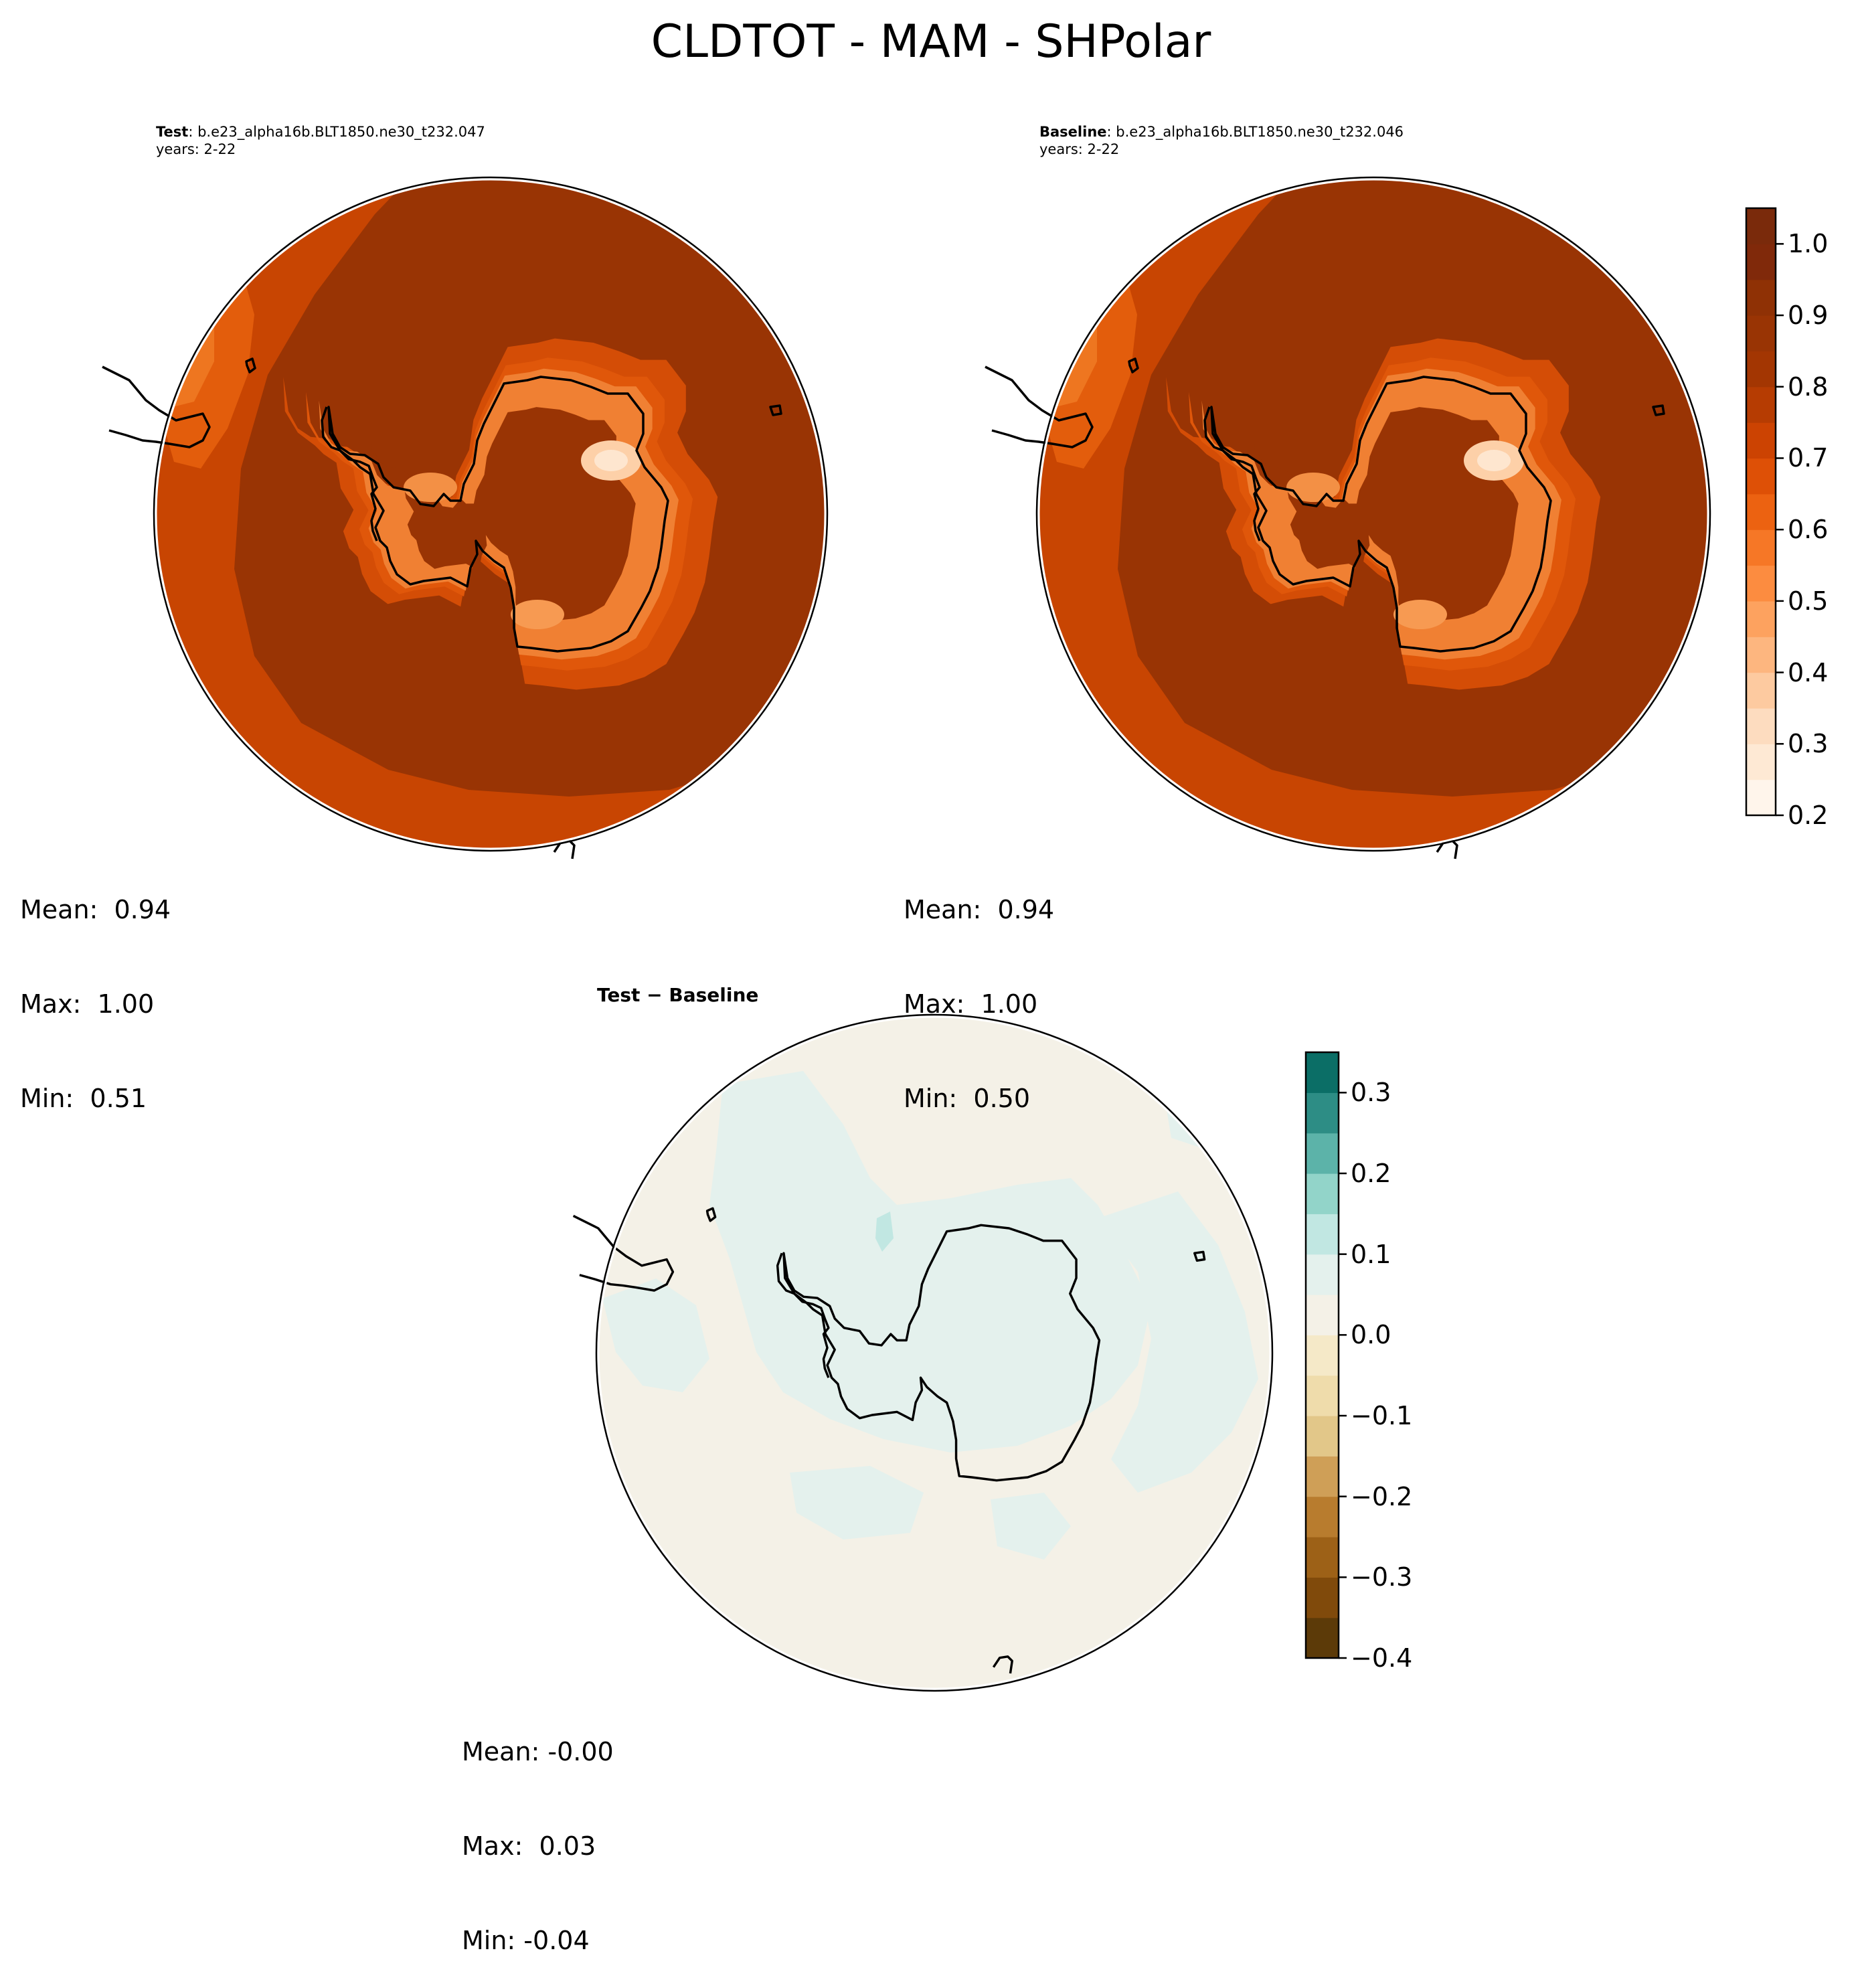  What do you see at coordinates (1808, 244) in the screenshot?
I see `colorbar-abs-tick-label: 1.0` at bounding box center [1808, 244].